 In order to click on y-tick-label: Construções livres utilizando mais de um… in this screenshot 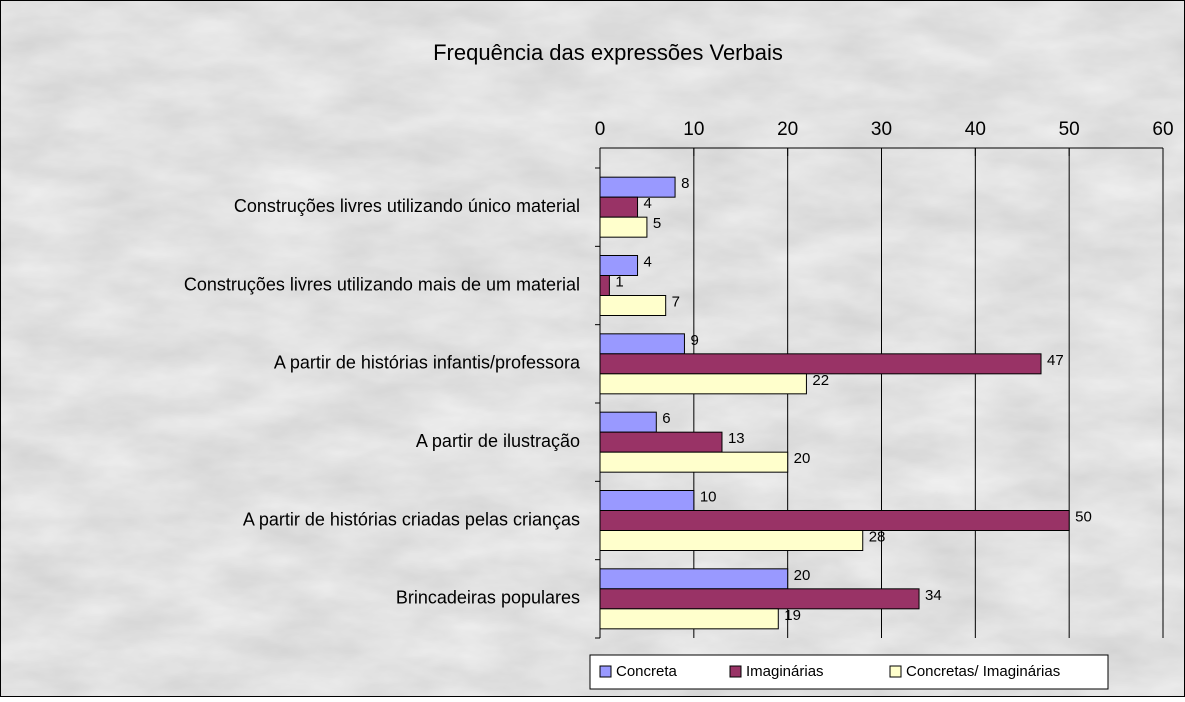, I will do `click(382, 284)`.